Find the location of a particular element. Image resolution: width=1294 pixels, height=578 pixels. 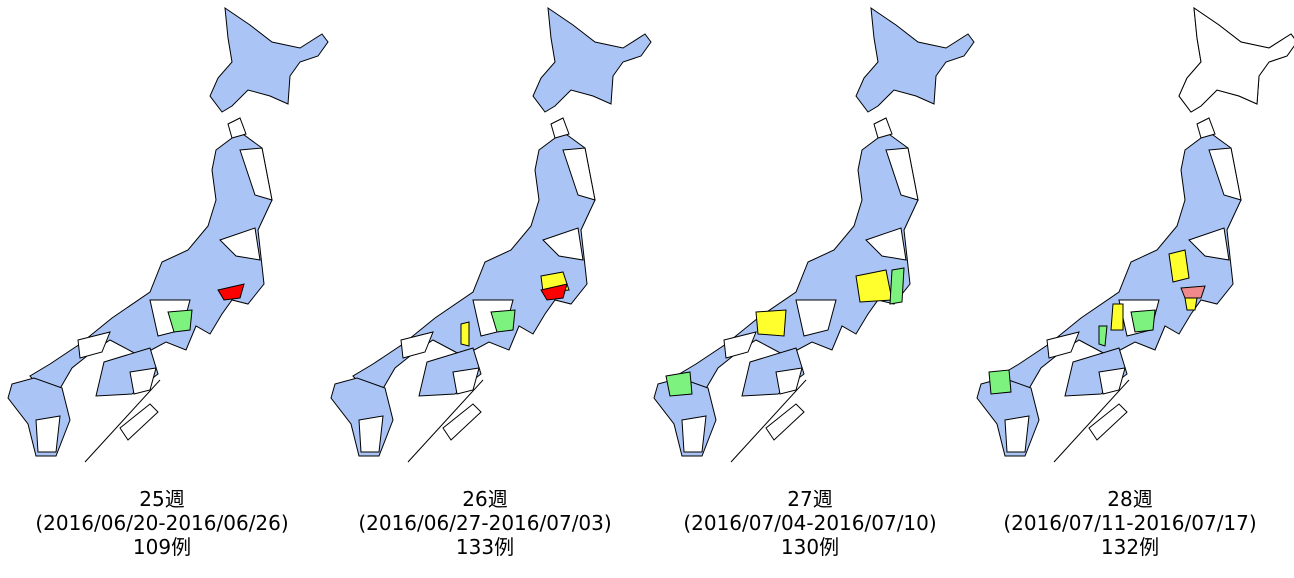

period: (2016/06/20-2016/06/26) is located at coordinates (161, 523).